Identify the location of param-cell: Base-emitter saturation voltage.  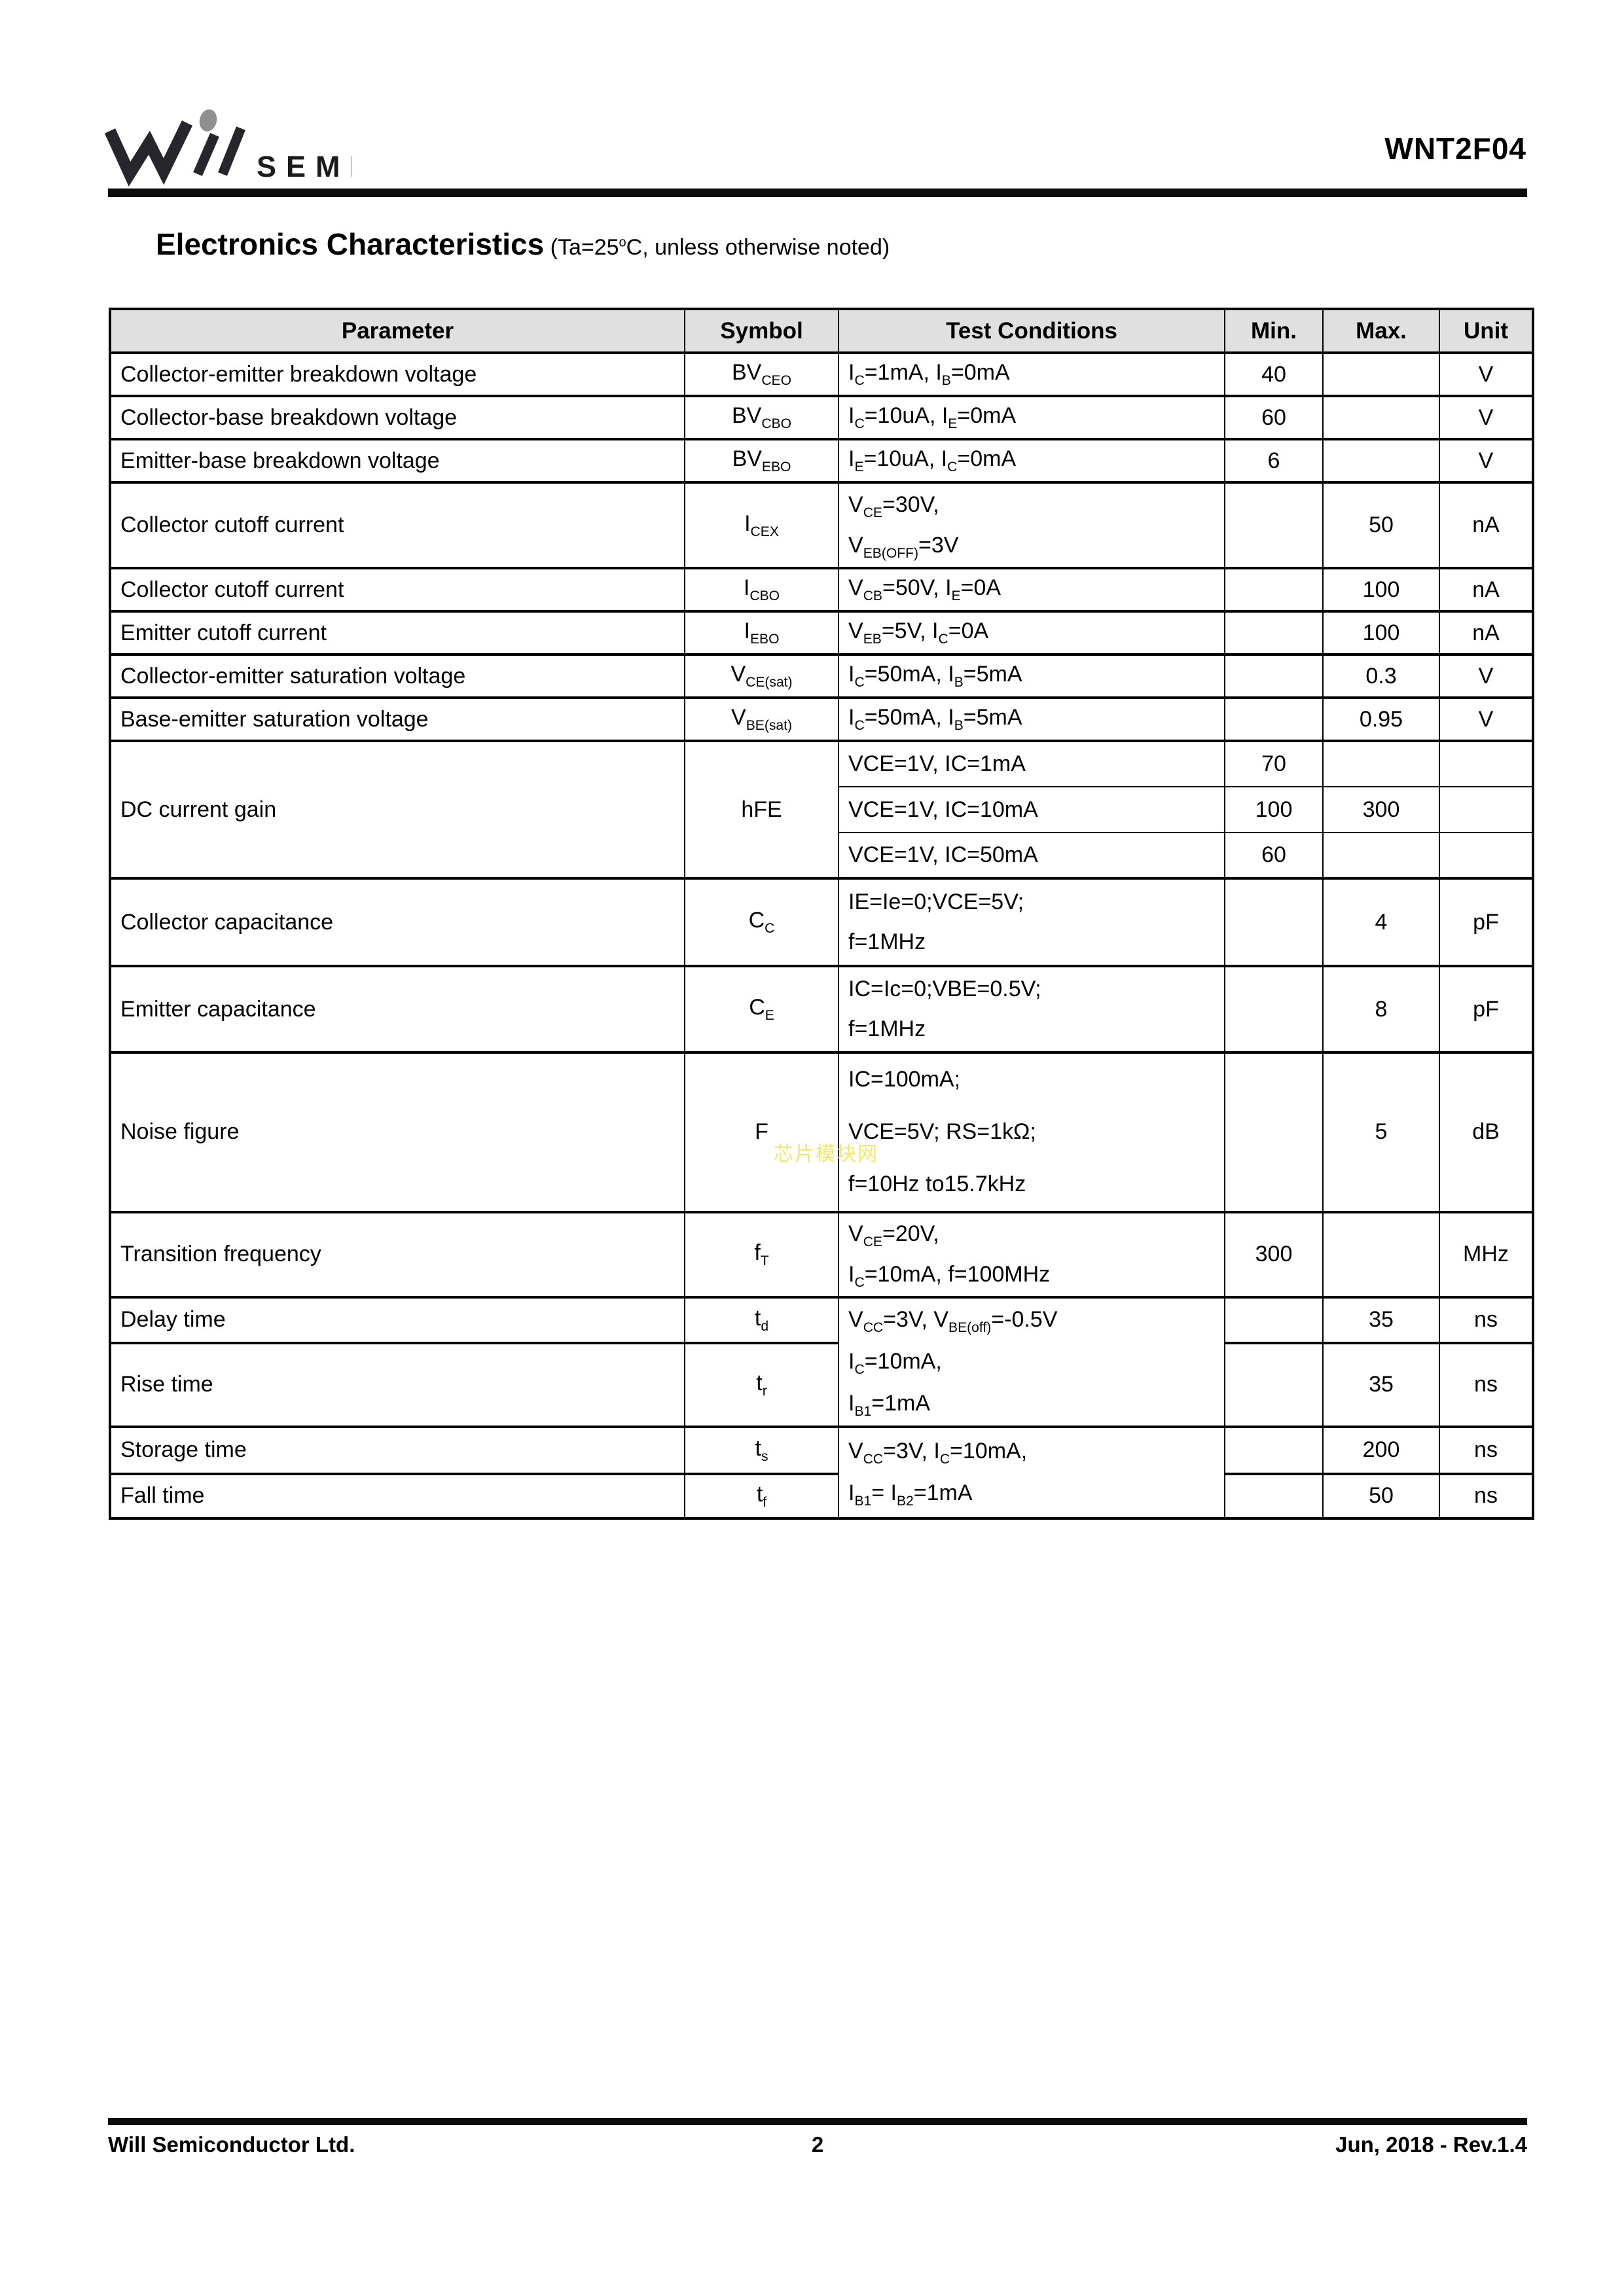
(397, 719).